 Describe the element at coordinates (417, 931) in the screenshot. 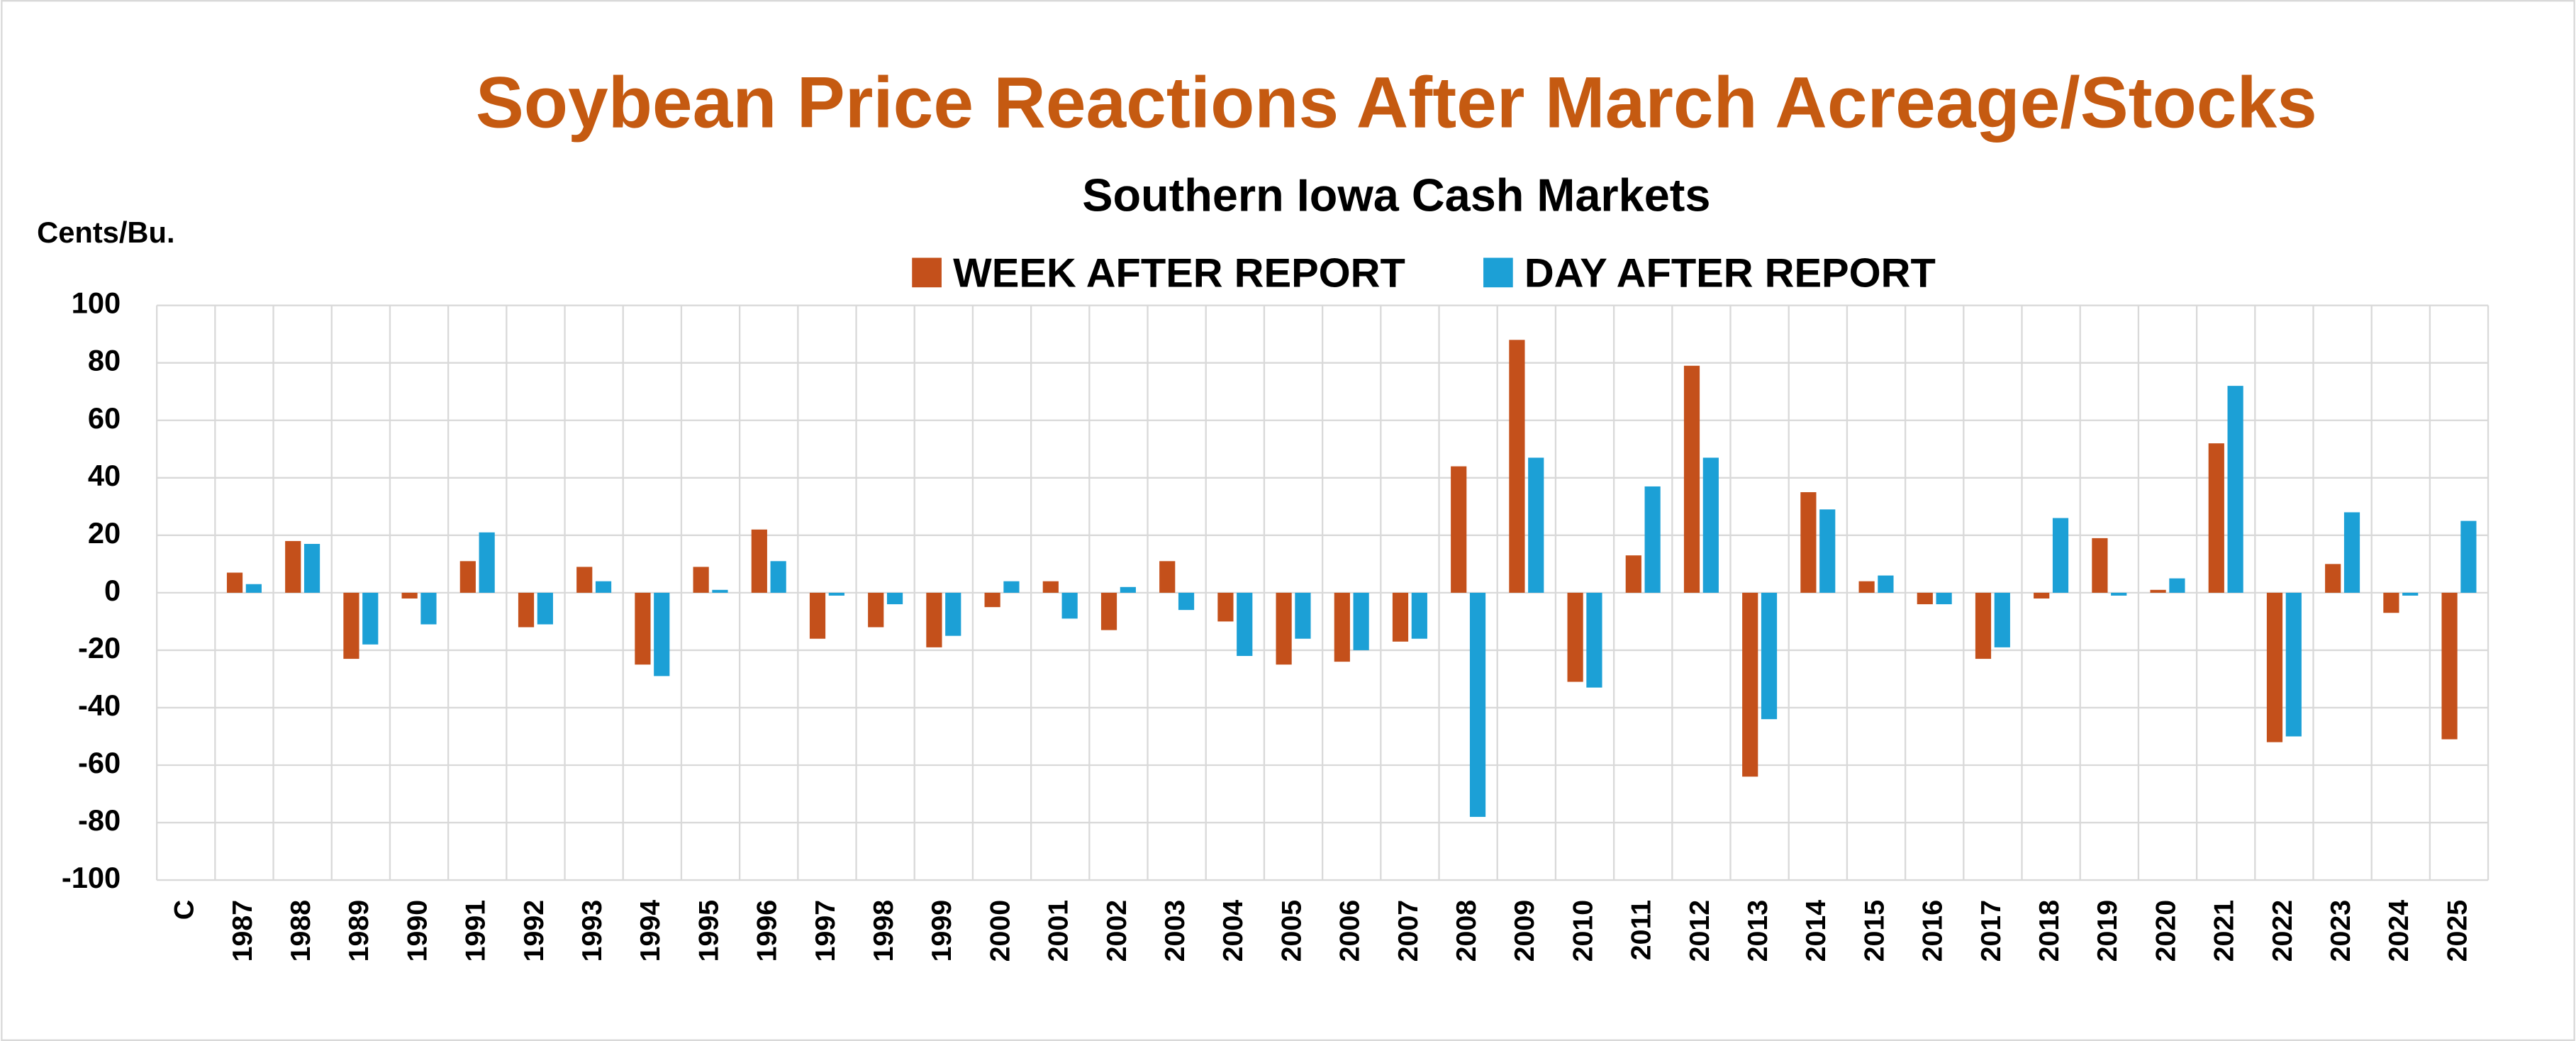

I see `x-tick-label: 1990` at that location.